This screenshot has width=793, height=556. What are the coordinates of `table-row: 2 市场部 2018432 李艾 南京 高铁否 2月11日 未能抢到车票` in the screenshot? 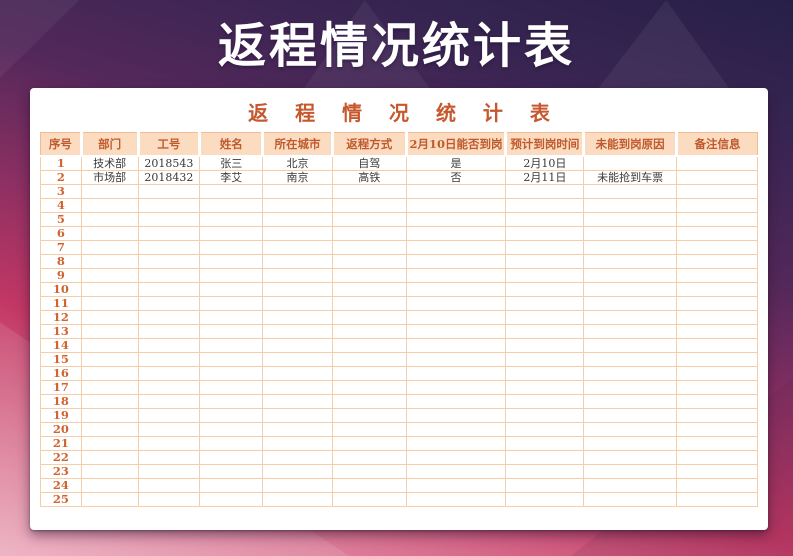 It's located at (399, 177).